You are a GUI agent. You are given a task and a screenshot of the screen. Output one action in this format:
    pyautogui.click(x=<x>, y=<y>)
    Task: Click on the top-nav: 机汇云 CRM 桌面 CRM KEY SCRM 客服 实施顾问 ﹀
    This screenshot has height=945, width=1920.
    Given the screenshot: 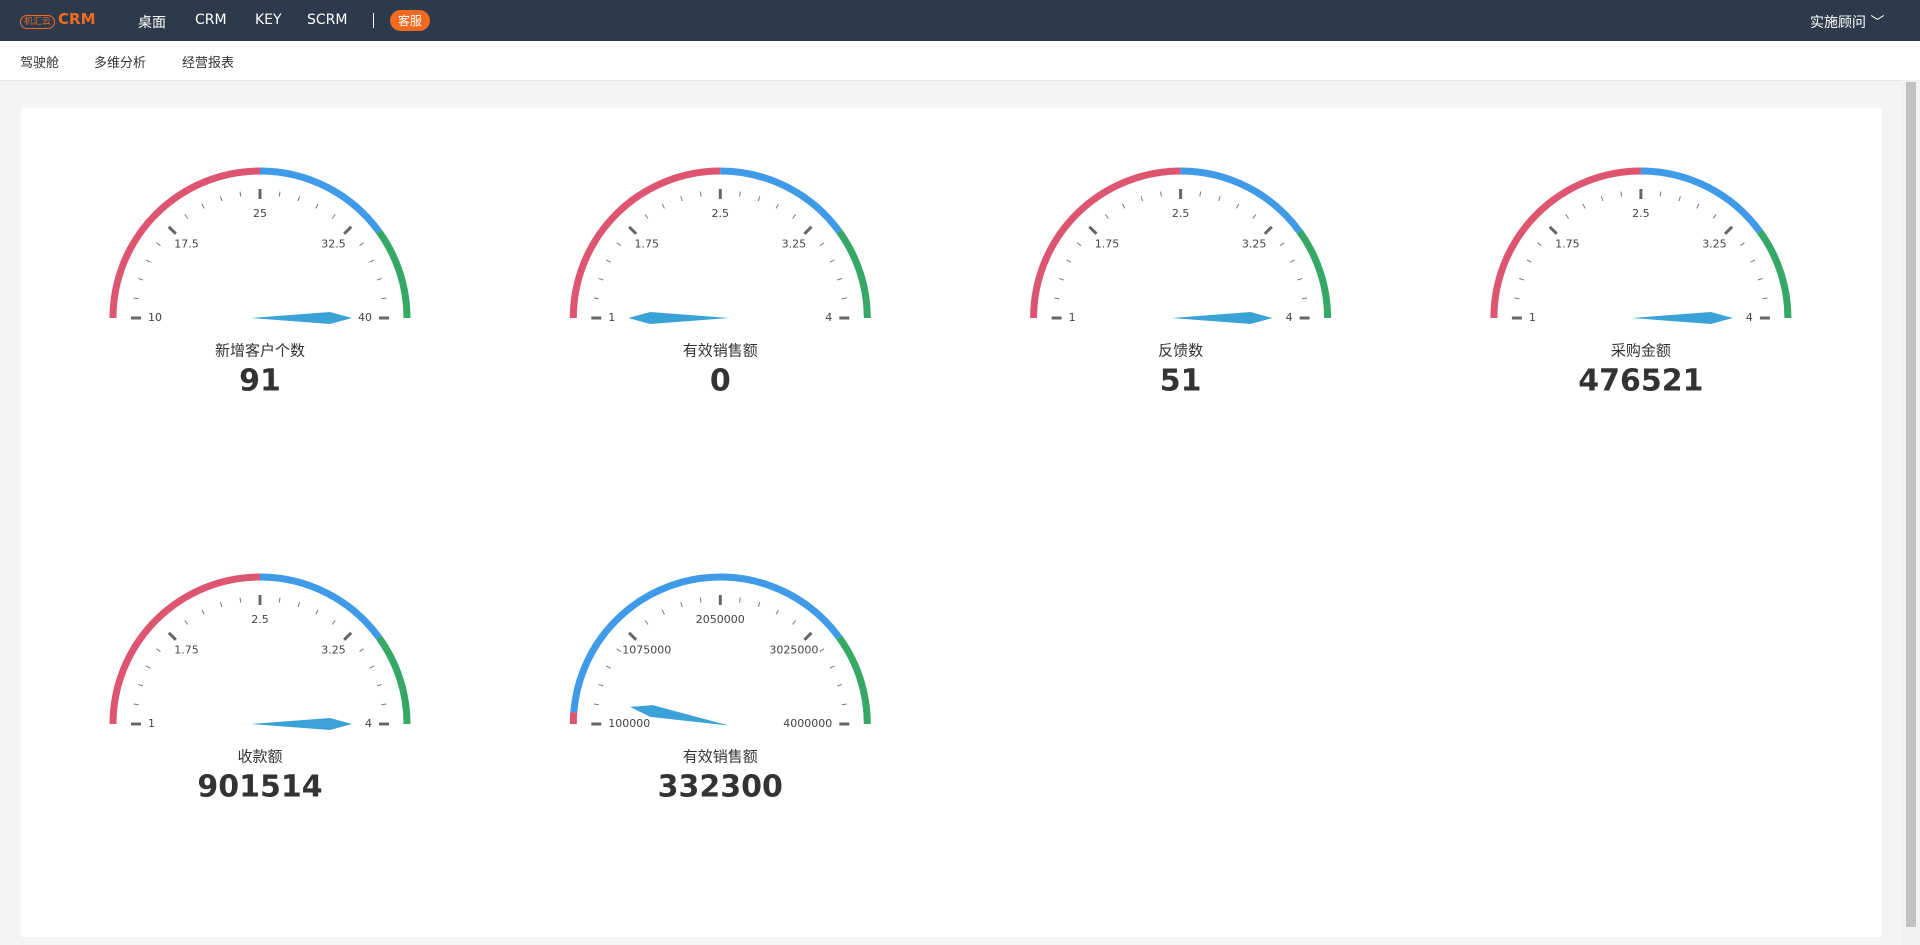 What is the action you would take?
    pyautogui.click(x=960, y=20)
    